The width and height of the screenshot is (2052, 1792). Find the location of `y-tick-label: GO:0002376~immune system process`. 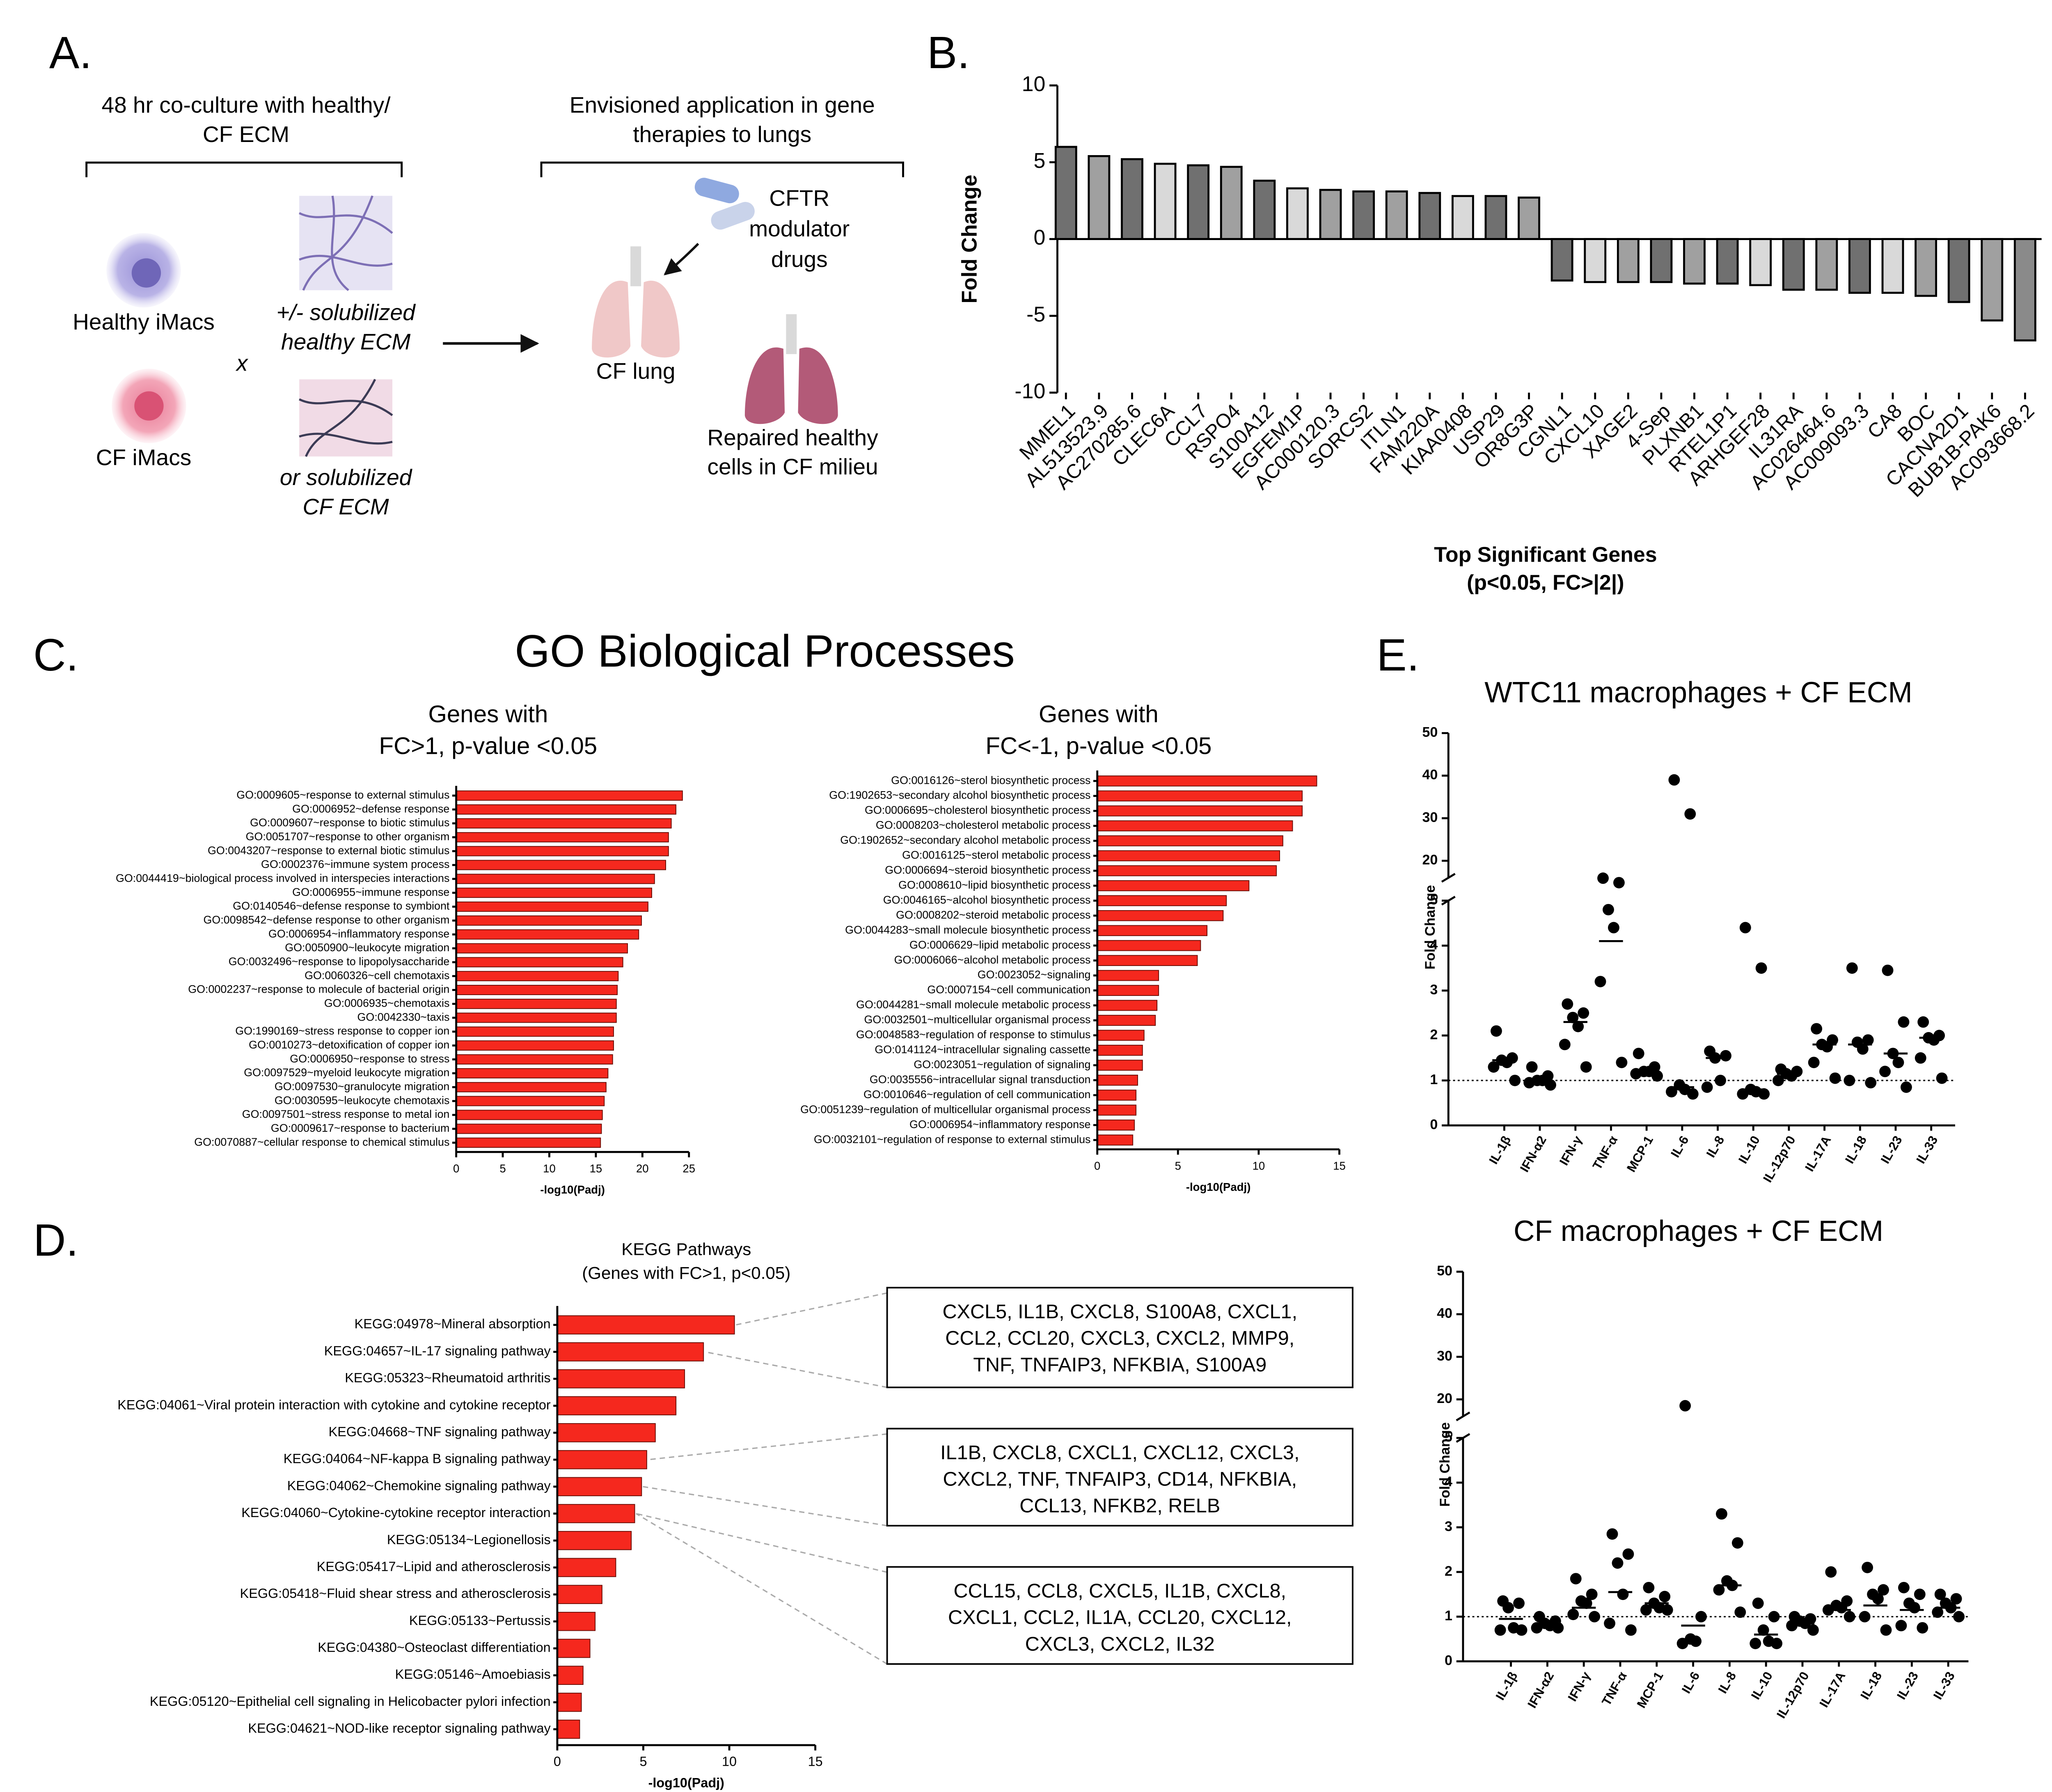

y-tick-label: GO:0002376~immune system process is located at coordinates (355, 864).